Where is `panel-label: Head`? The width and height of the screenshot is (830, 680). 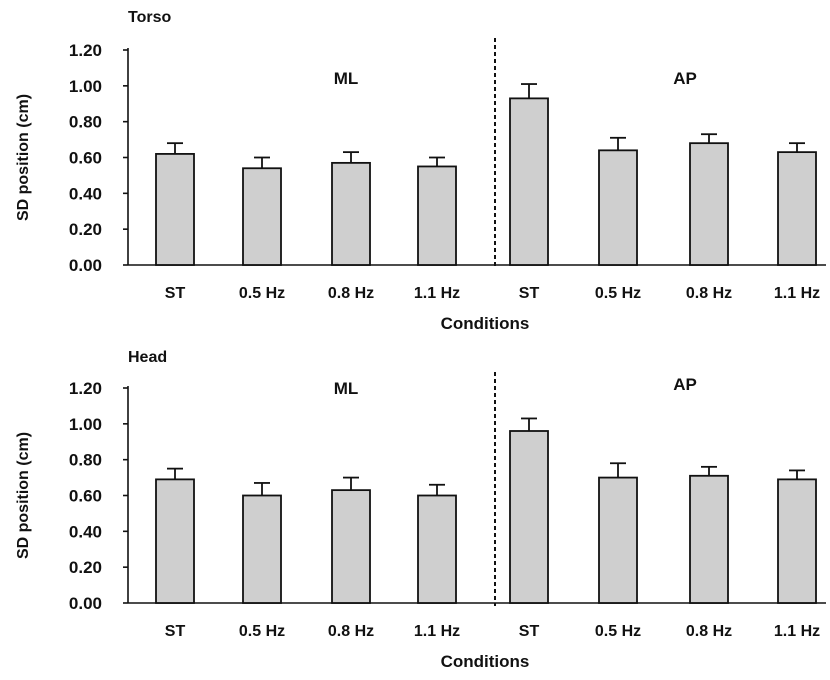 panel-label: Head is located at coordinates (147, 357).